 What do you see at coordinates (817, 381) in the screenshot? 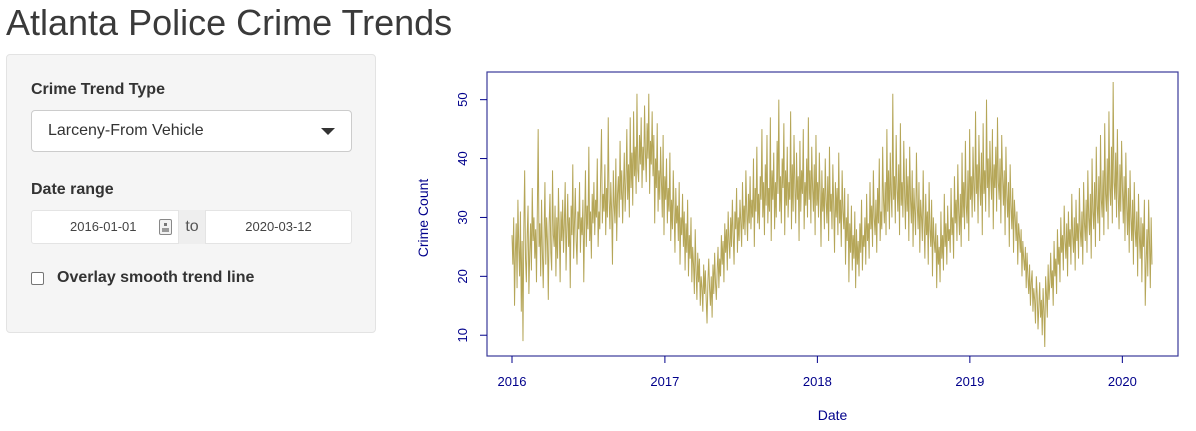
I see `x-tick-label: 2018` at bounding box center [817, 381].